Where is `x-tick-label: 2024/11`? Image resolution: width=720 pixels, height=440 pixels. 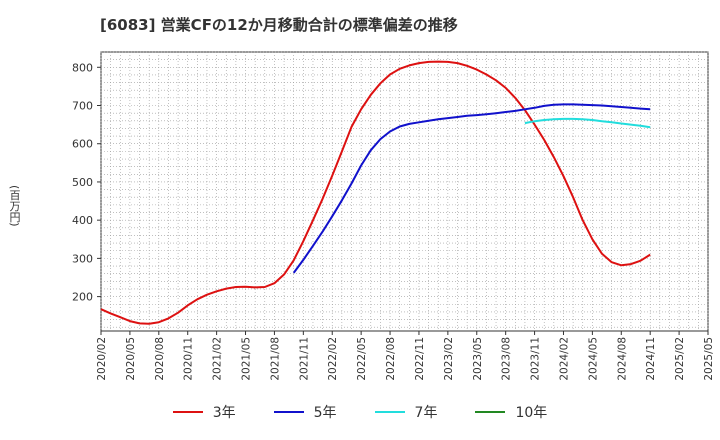 x-tick-label: 2024/11 is located at coordinates (651, 359).